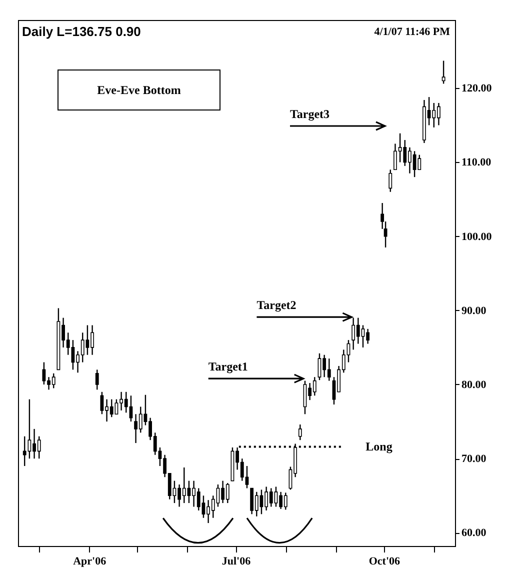  What do you see at coordinates (477, 162) in the screenshot?
I see `y-tick-label: 110.00` at bounding box center [477, 162].